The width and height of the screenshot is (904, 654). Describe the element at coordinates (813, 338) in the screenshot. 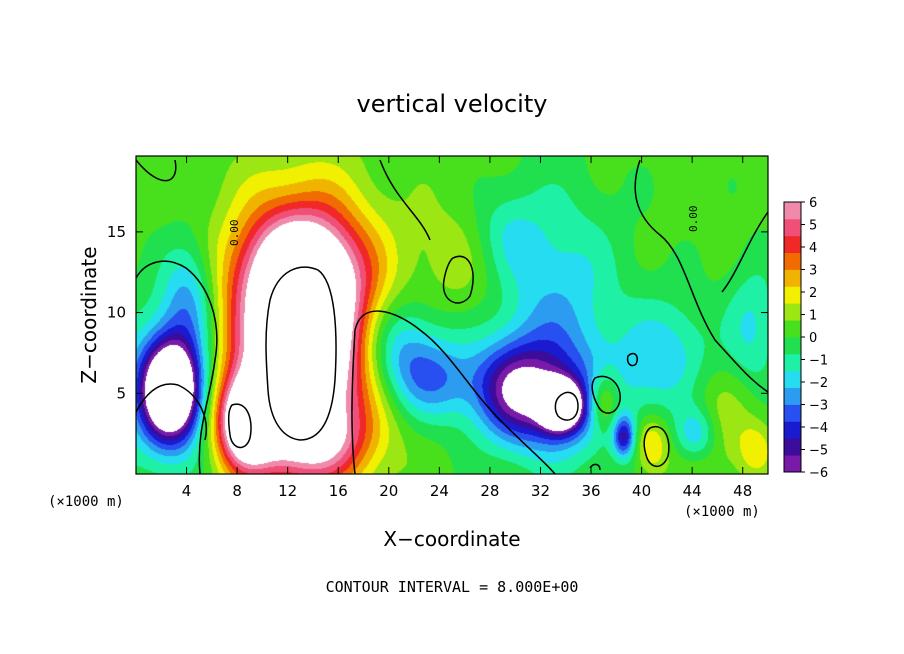

I see `colorbar-tick-label: 0` at that location.